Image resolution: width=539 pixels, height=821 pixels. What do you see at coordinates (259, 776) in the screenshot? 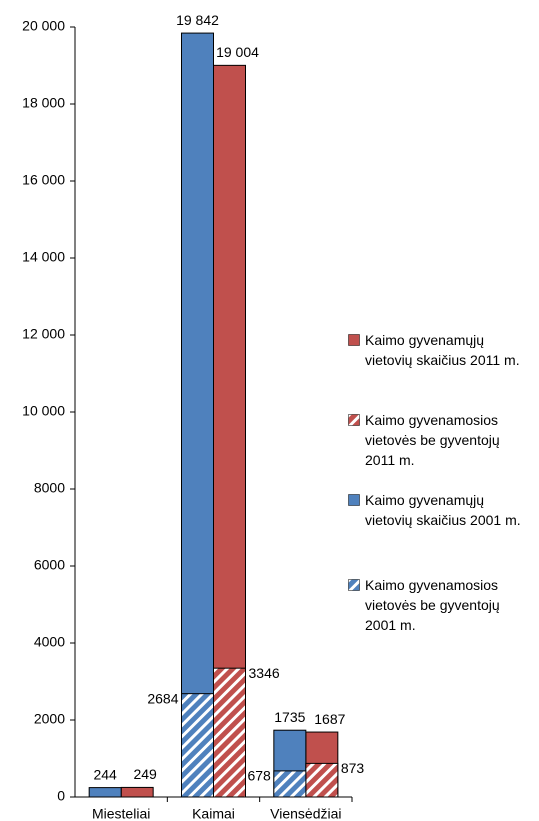
I see `data-label: 678` at bounding box center [259, 776].